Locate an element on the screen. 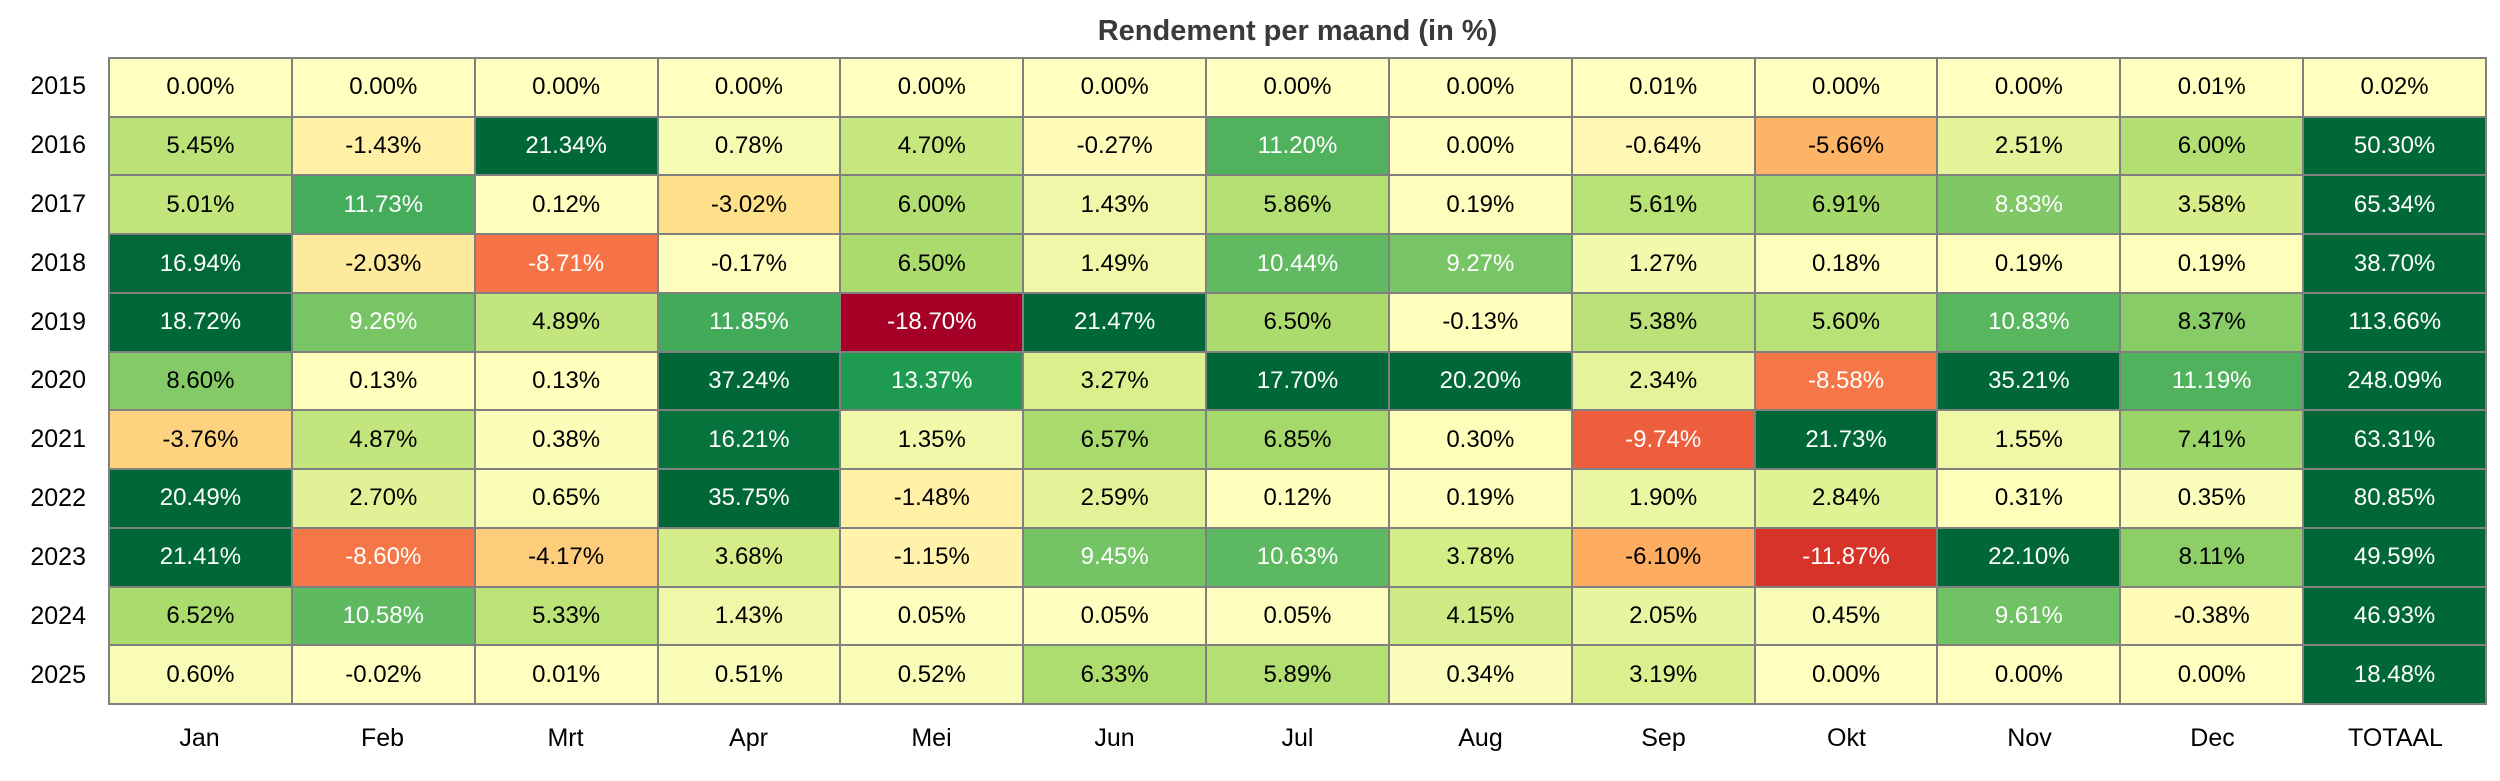 The width and height of the screenshot is (2500, 781). heatmap-cell: 46.93% is located at coordinates (2394, 616).